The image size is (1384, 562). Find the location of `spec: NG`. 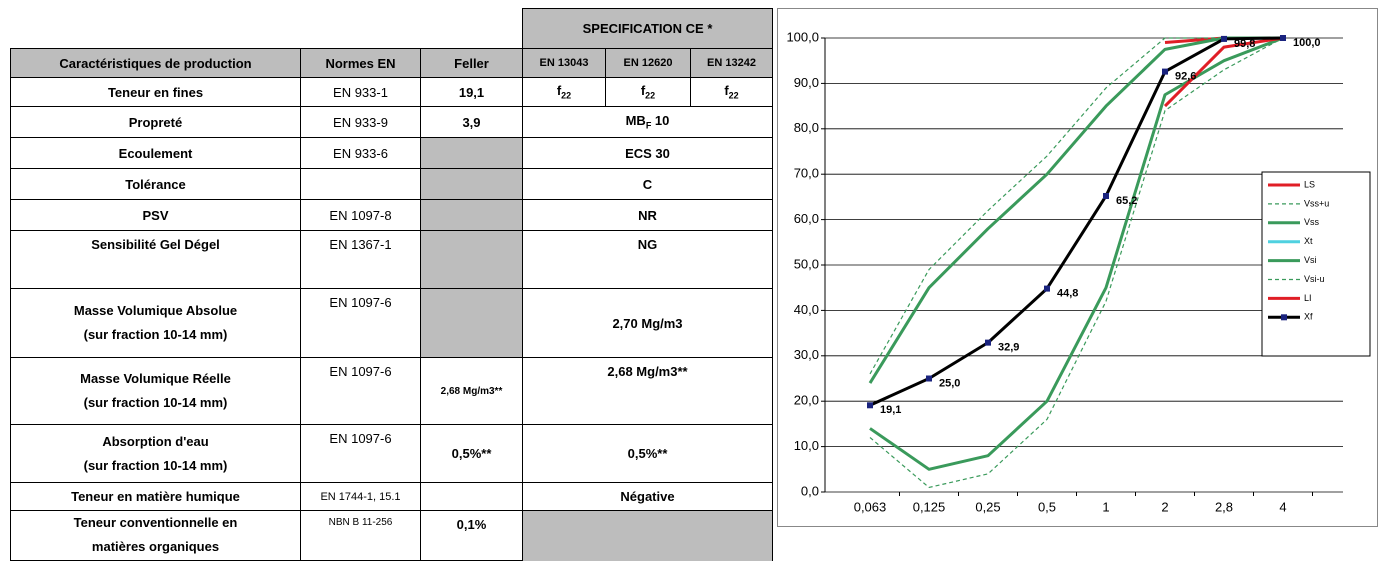

spec: NG is located at coordinates (647, 259).